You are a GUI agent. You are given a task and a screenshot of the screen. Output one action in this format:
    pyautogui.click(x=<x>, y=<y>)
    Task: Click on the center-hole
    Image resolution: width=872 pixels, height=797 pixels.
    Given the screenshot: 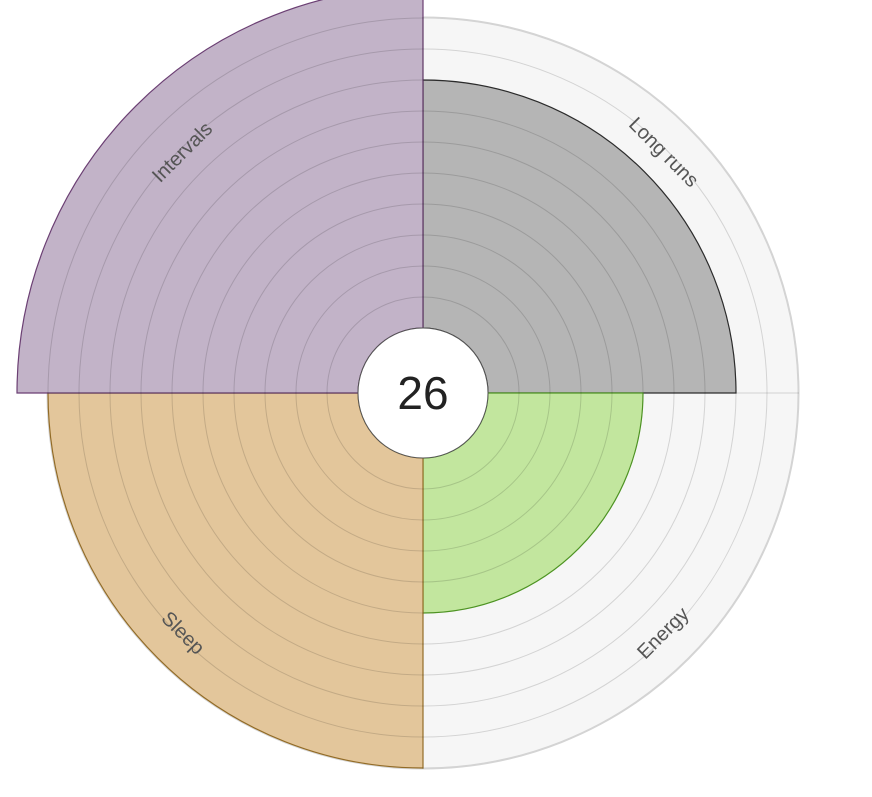 What is the action you would take?
    pyautogui.click(x=423, y=393)
    